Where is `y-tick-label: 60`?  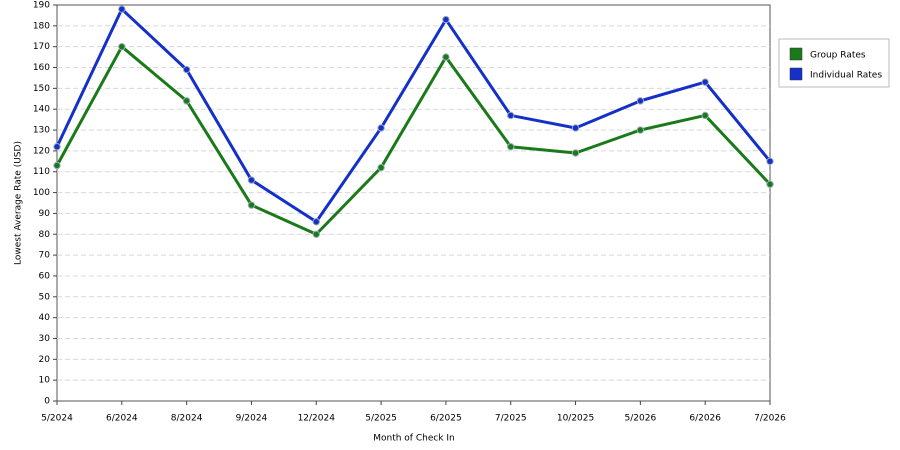
y-tick-label: 60 is located at coordinates (45, 276).